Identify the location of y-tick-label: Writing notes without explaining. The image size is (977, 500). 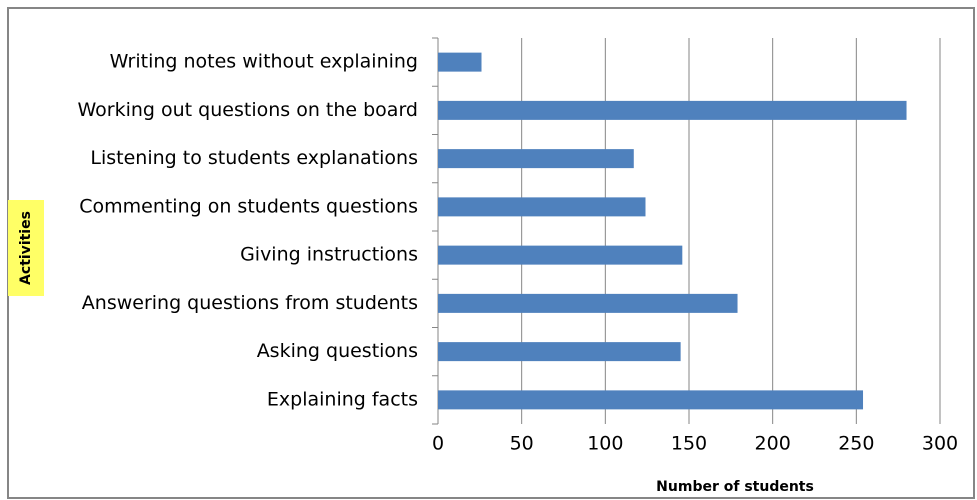
(264, 62).